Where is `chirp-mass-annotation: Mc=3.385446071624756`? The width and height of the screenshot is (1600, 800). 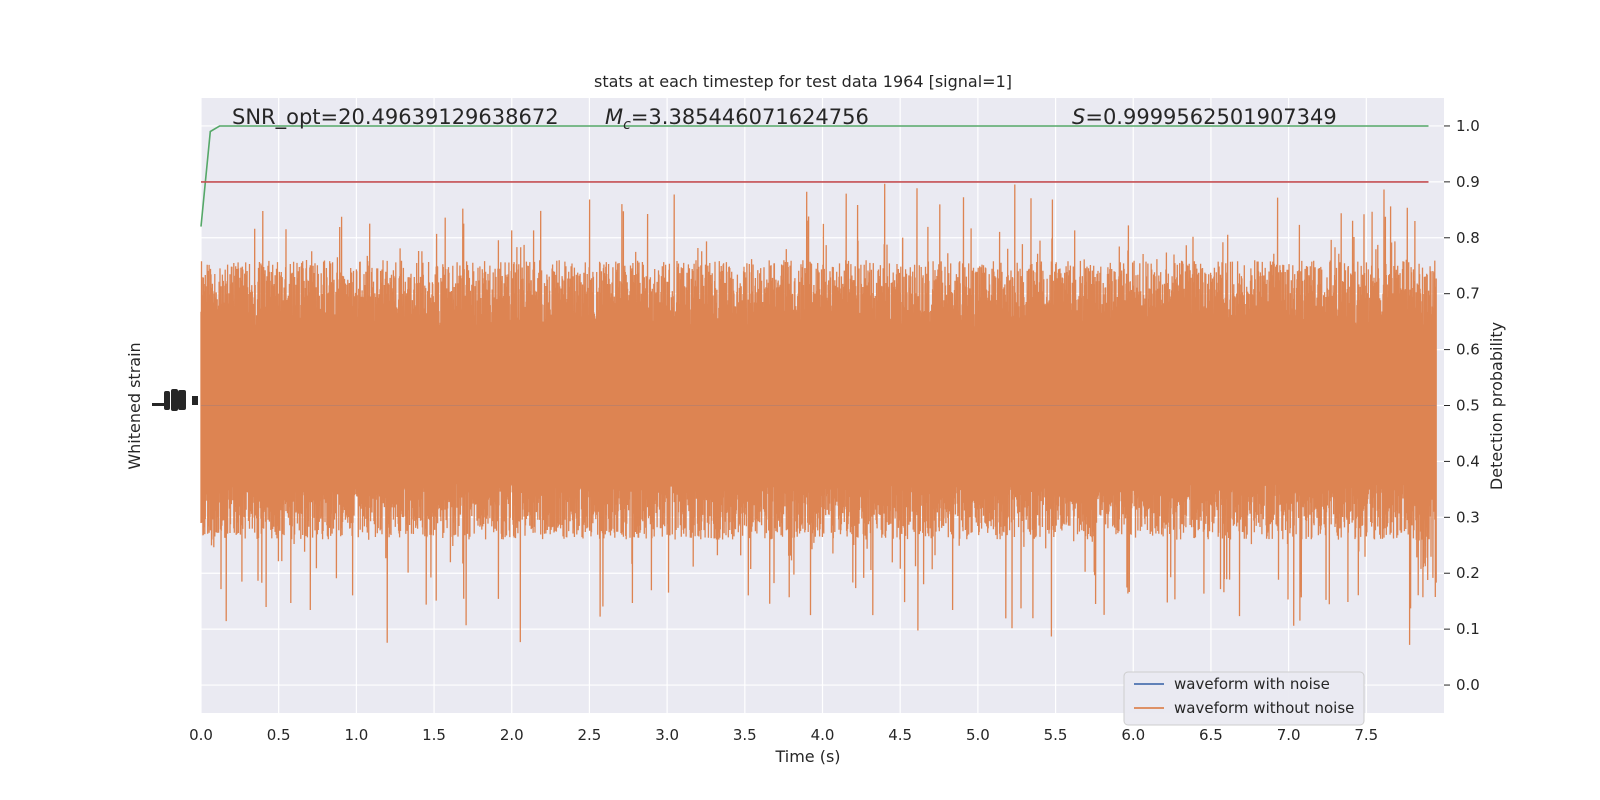
chirp-mass-annotation: Mc=3.385446071624756 is located at coordinates (737, 119).